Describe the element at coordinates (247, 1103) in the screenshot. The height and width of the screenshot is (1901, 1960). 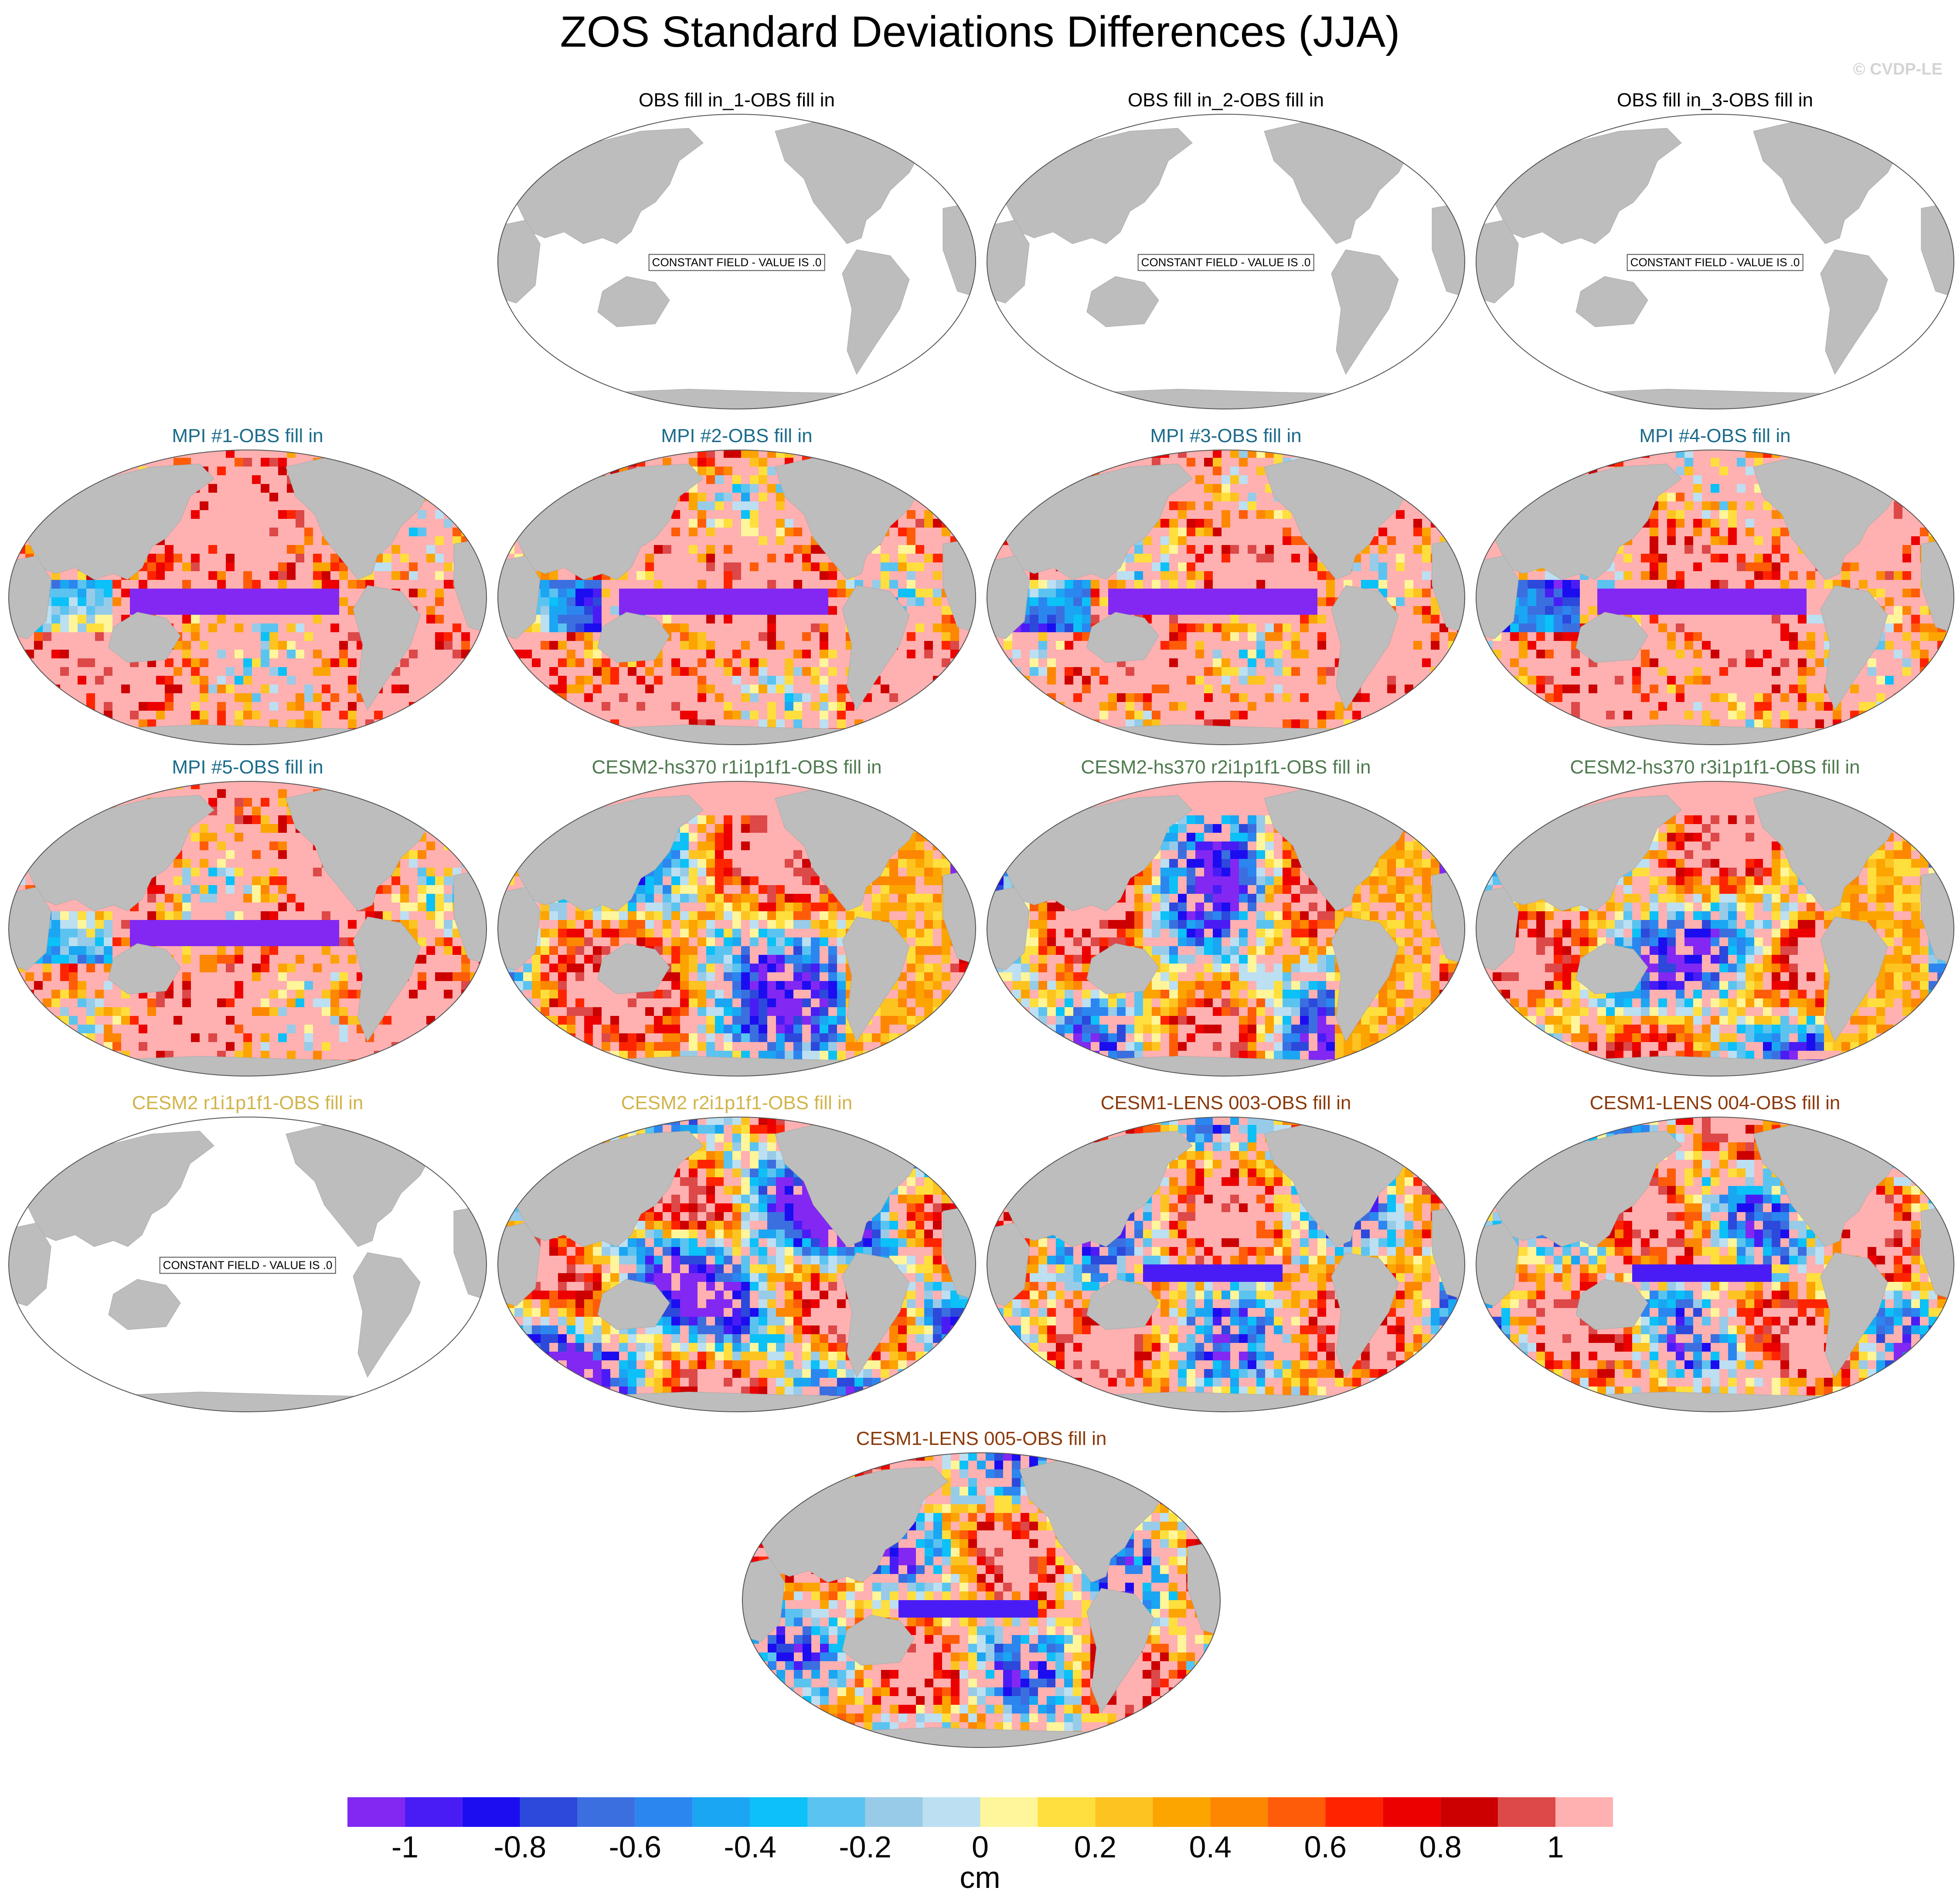
I see `panel-title: CESM2 r1i1p1f1-OBS fill in` at that location.